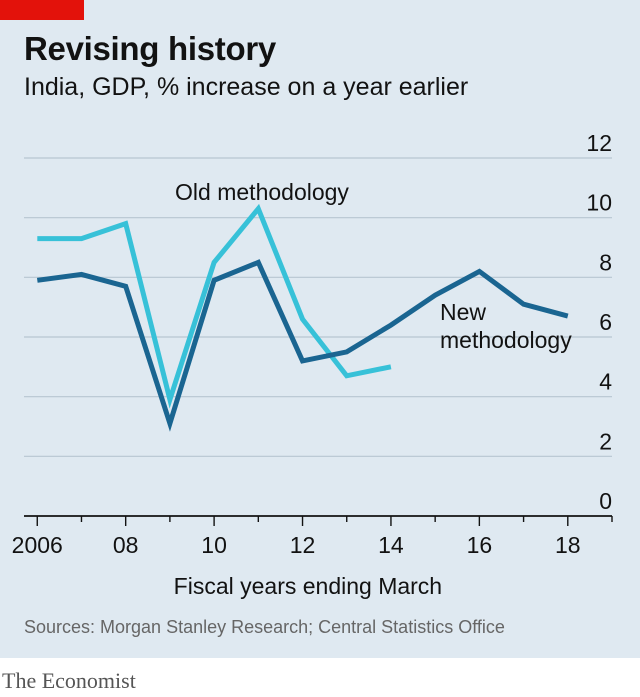  I want to click on series-label-old-methodology: Old methodology, so click(262, 192).